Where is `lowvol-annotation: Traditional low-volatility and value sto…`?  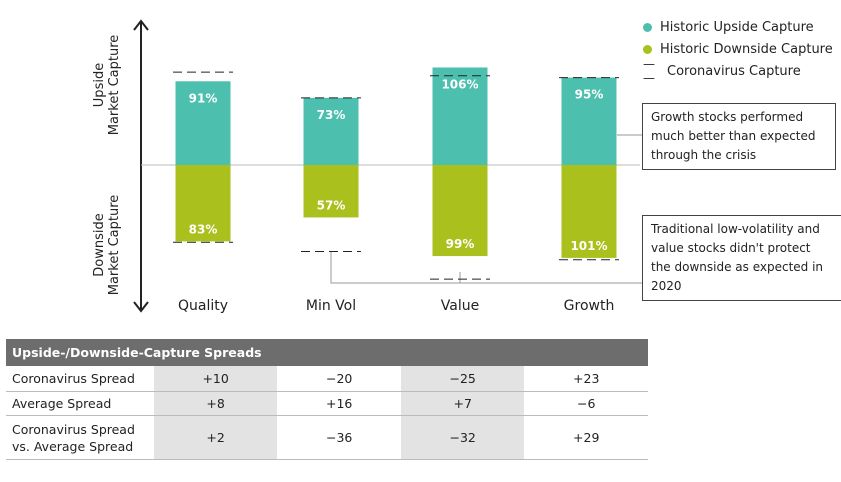
lowvol-annotation: Traditional low-volatility and value sto… is located at coordinates (741, 258).